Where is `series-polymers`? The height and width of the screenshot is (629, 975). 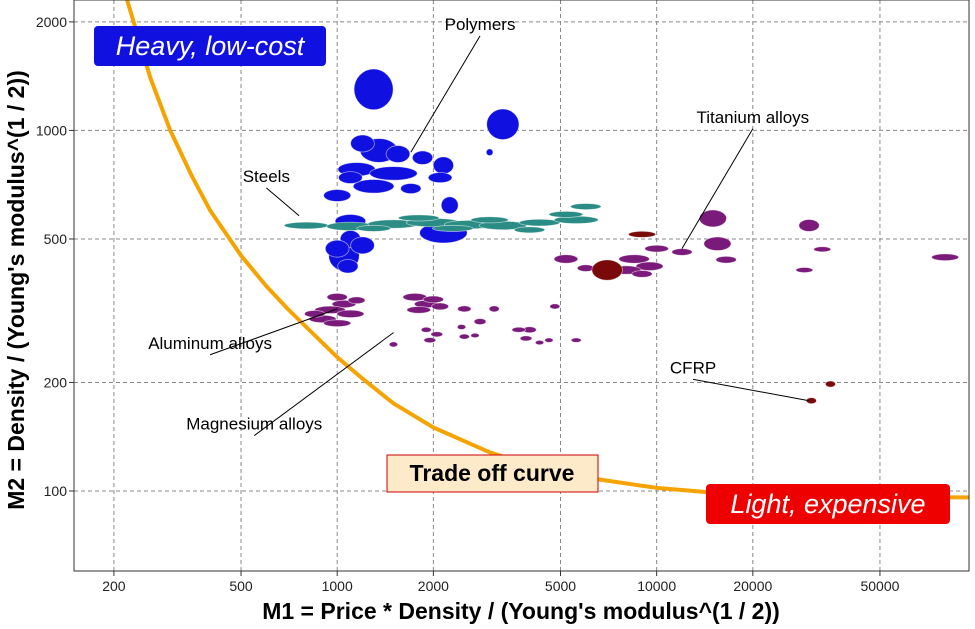
series-polymers is located at coordinates (421, 171).